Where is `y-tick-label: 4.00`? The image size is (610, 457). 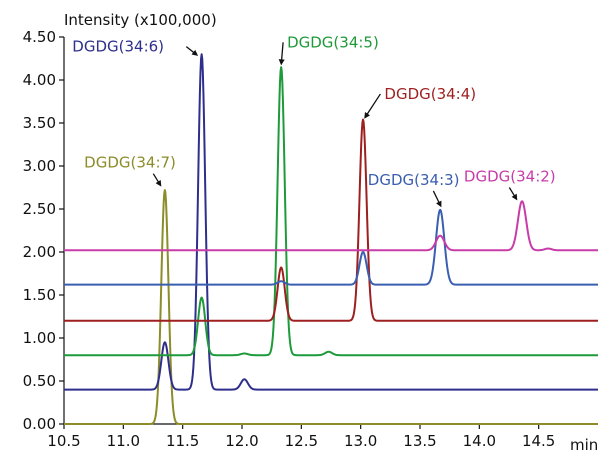 y-tick-label: 4.00 is located at coordinates (39, 80).